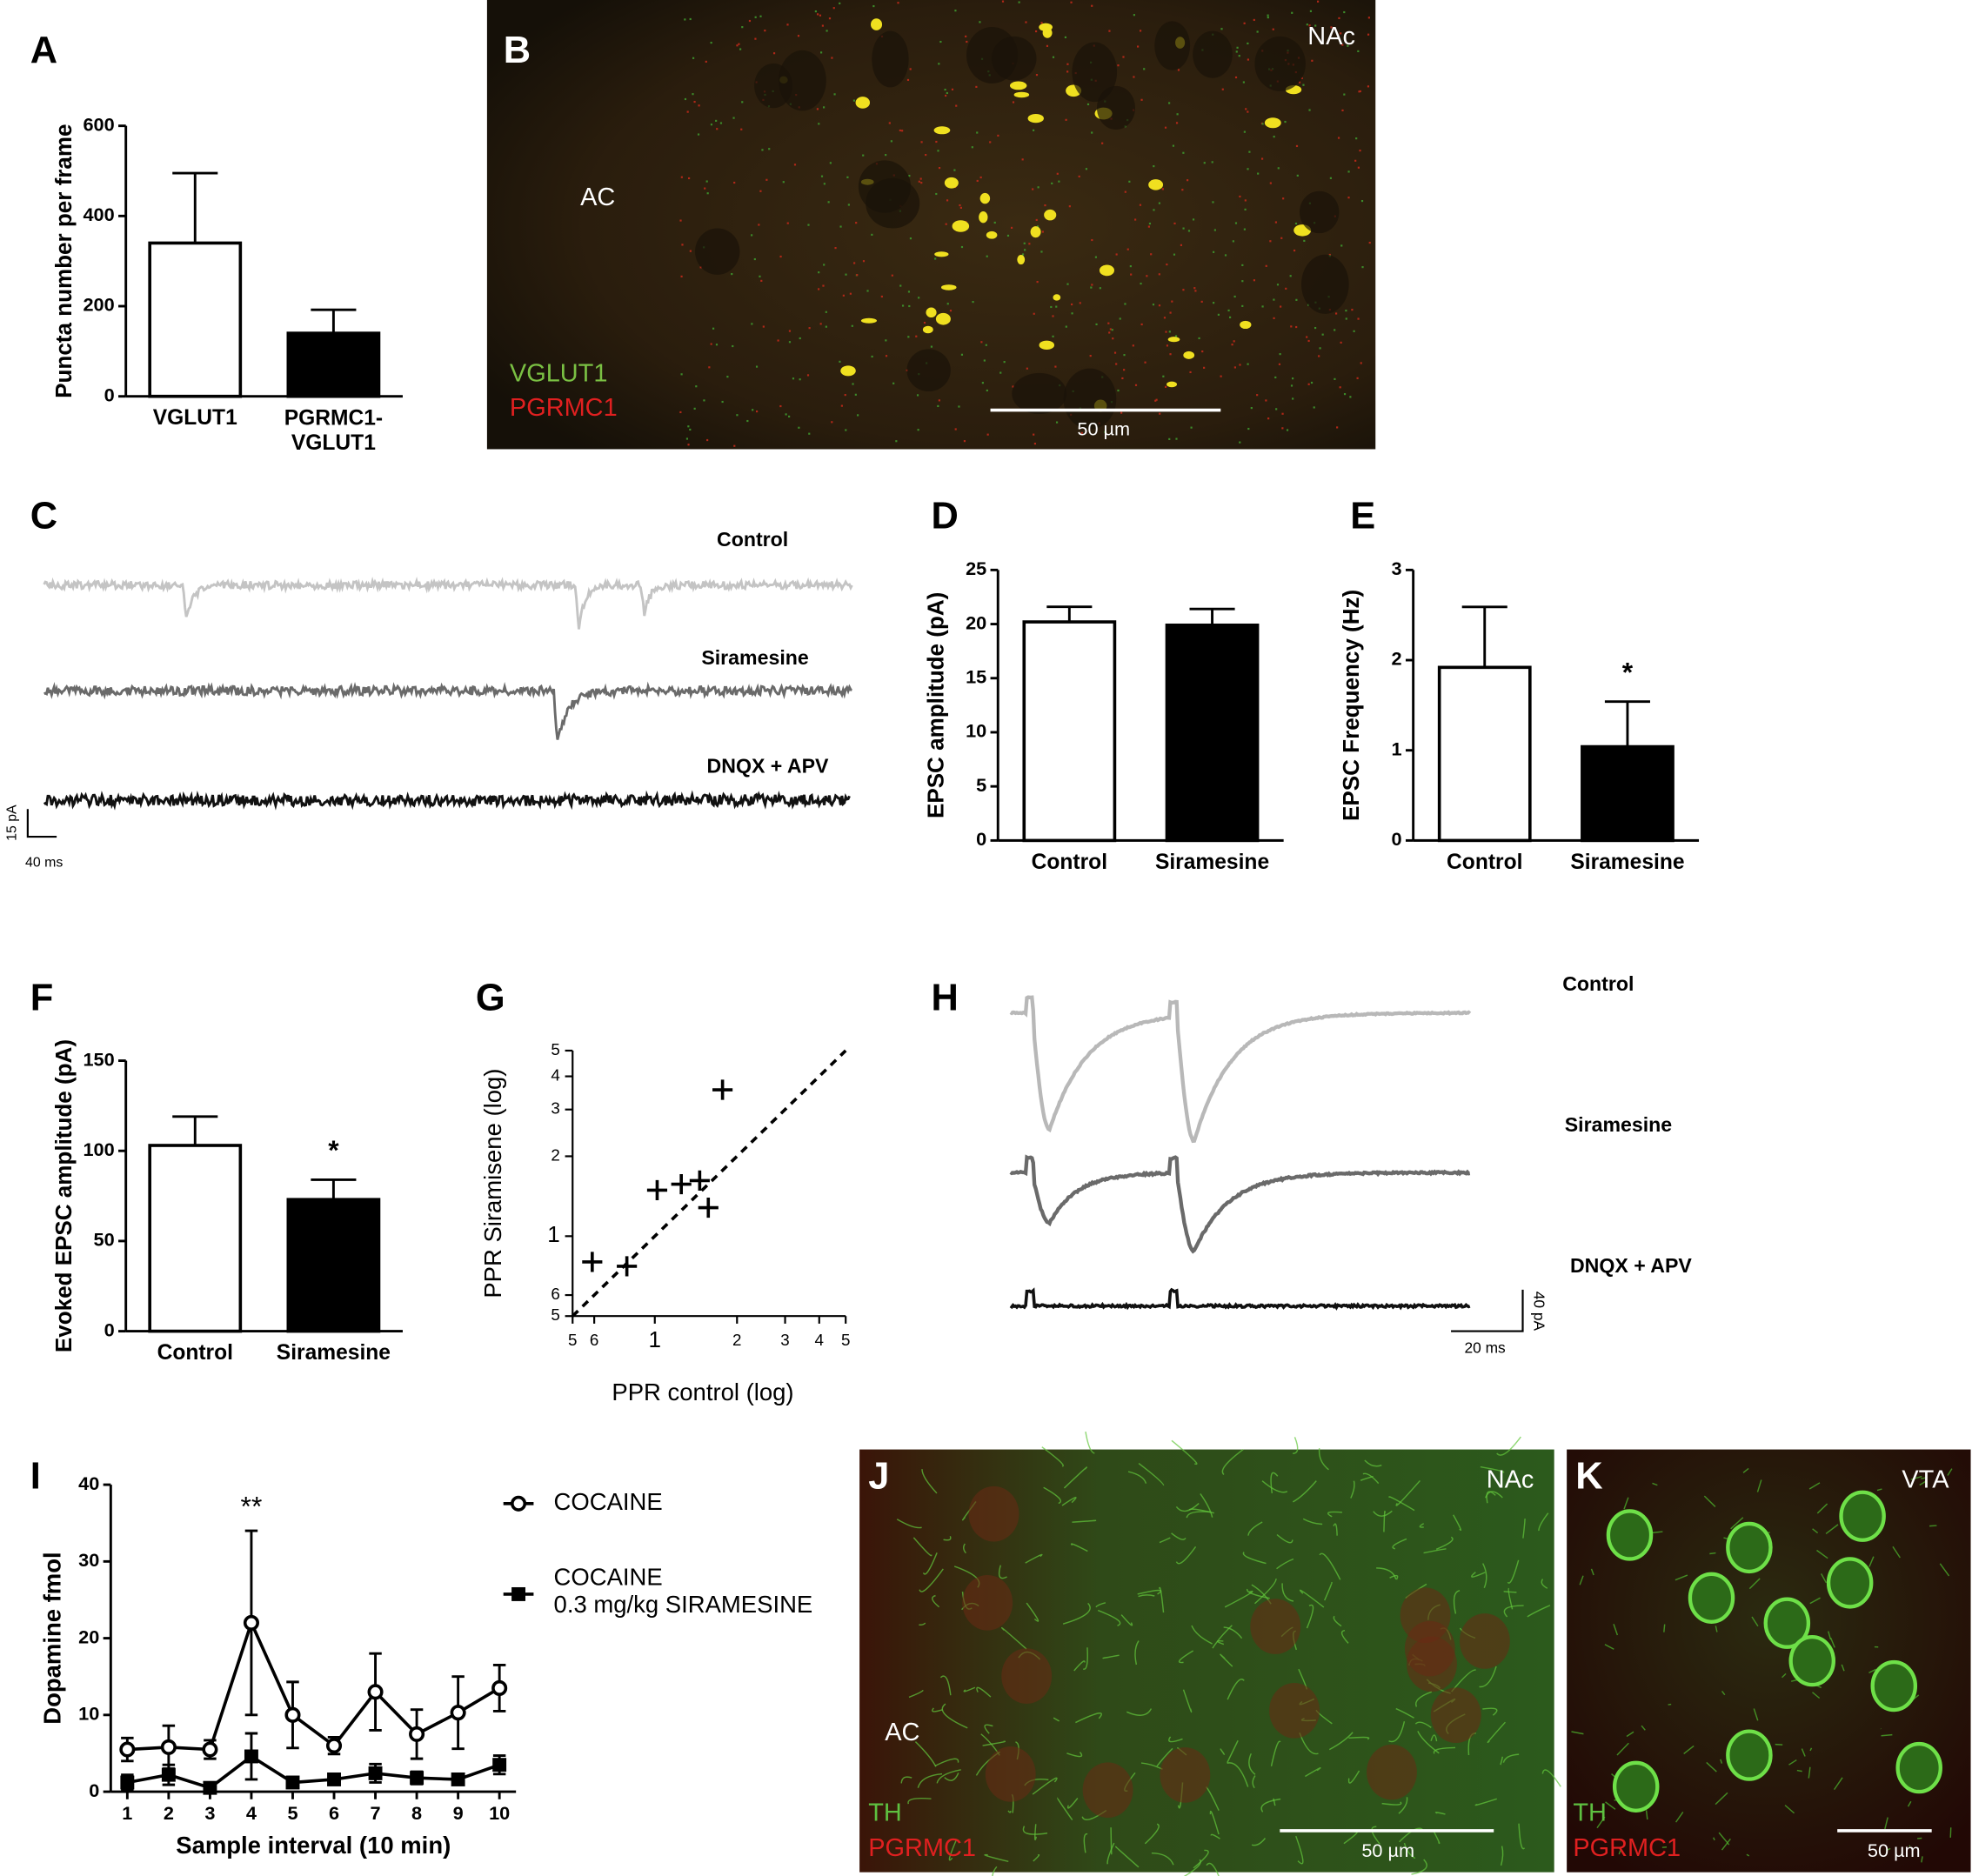 The image size is (1972, 1876). What do you see at coordinates (104, 1240) in the screenshot?
I see `y-tick-label: 50` at bounding box center [104, 1240].